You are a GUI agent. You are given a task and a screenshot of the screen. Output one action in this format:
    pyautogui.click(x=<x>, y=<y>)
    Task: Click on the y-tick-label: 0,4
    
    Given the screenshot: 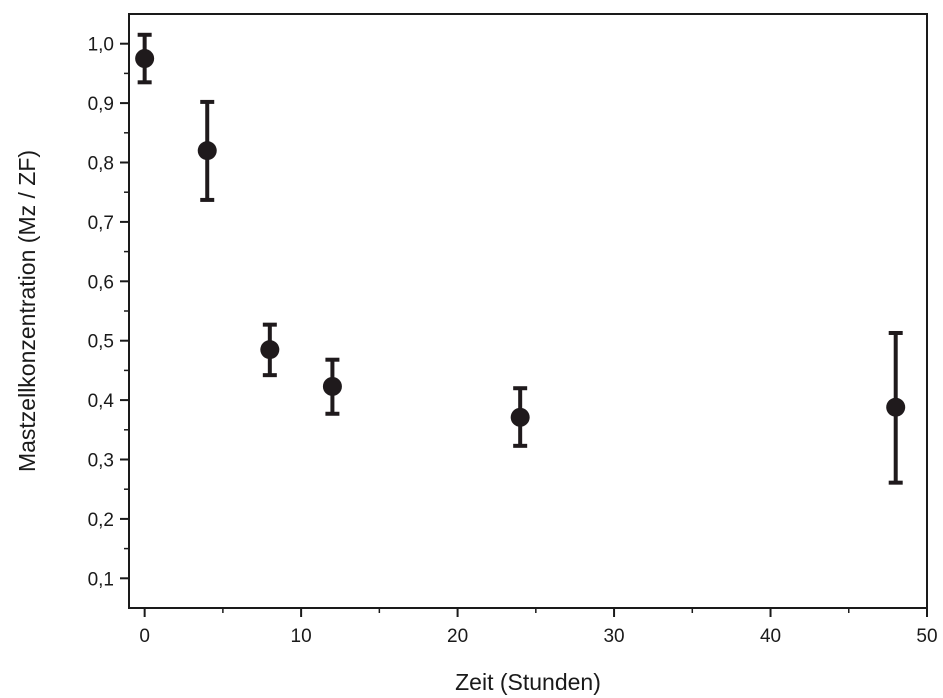 What is the action you would take?
    pyautogui.click(x=101, y=401)
    